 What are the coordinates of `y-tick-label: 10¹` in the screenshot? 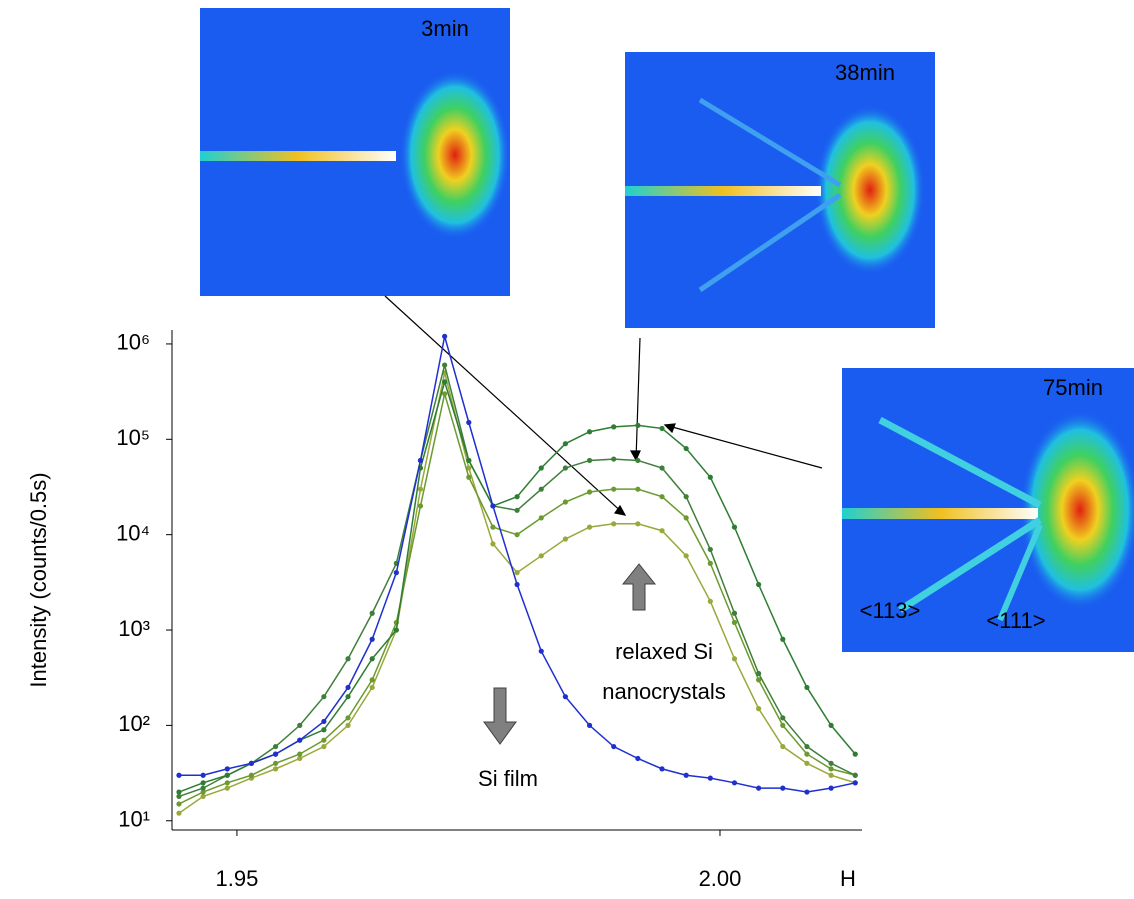 It's located at (134, 819).